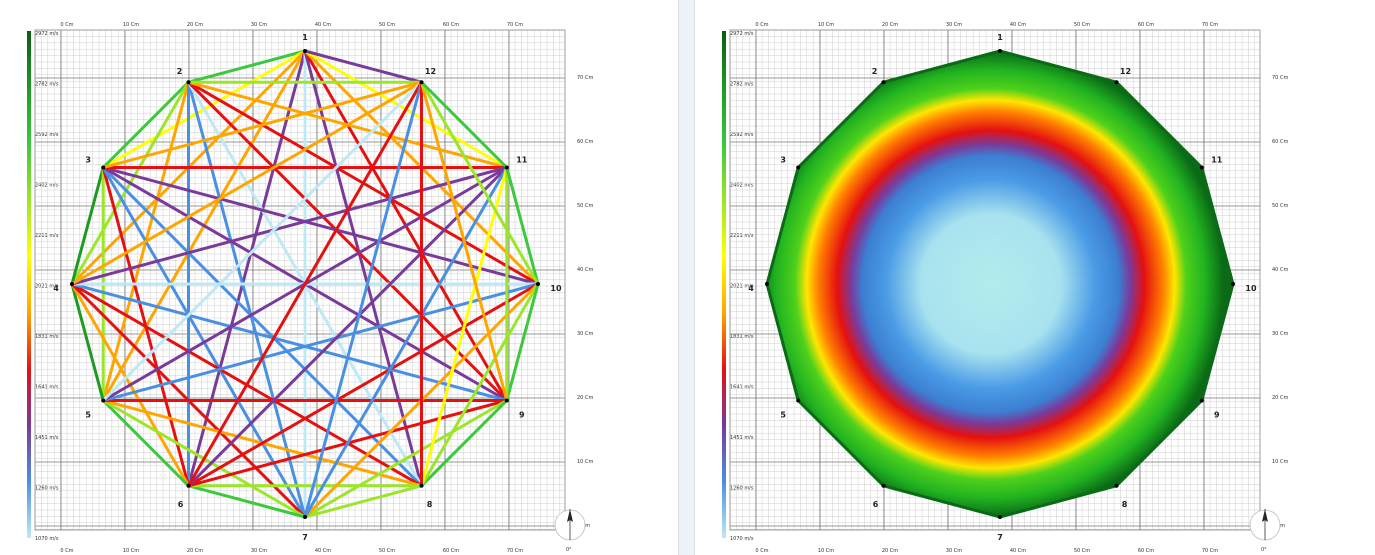 This screenshot has height=555, width=1375. I want to click on sensor-label-2: 2, so click(875, 71).